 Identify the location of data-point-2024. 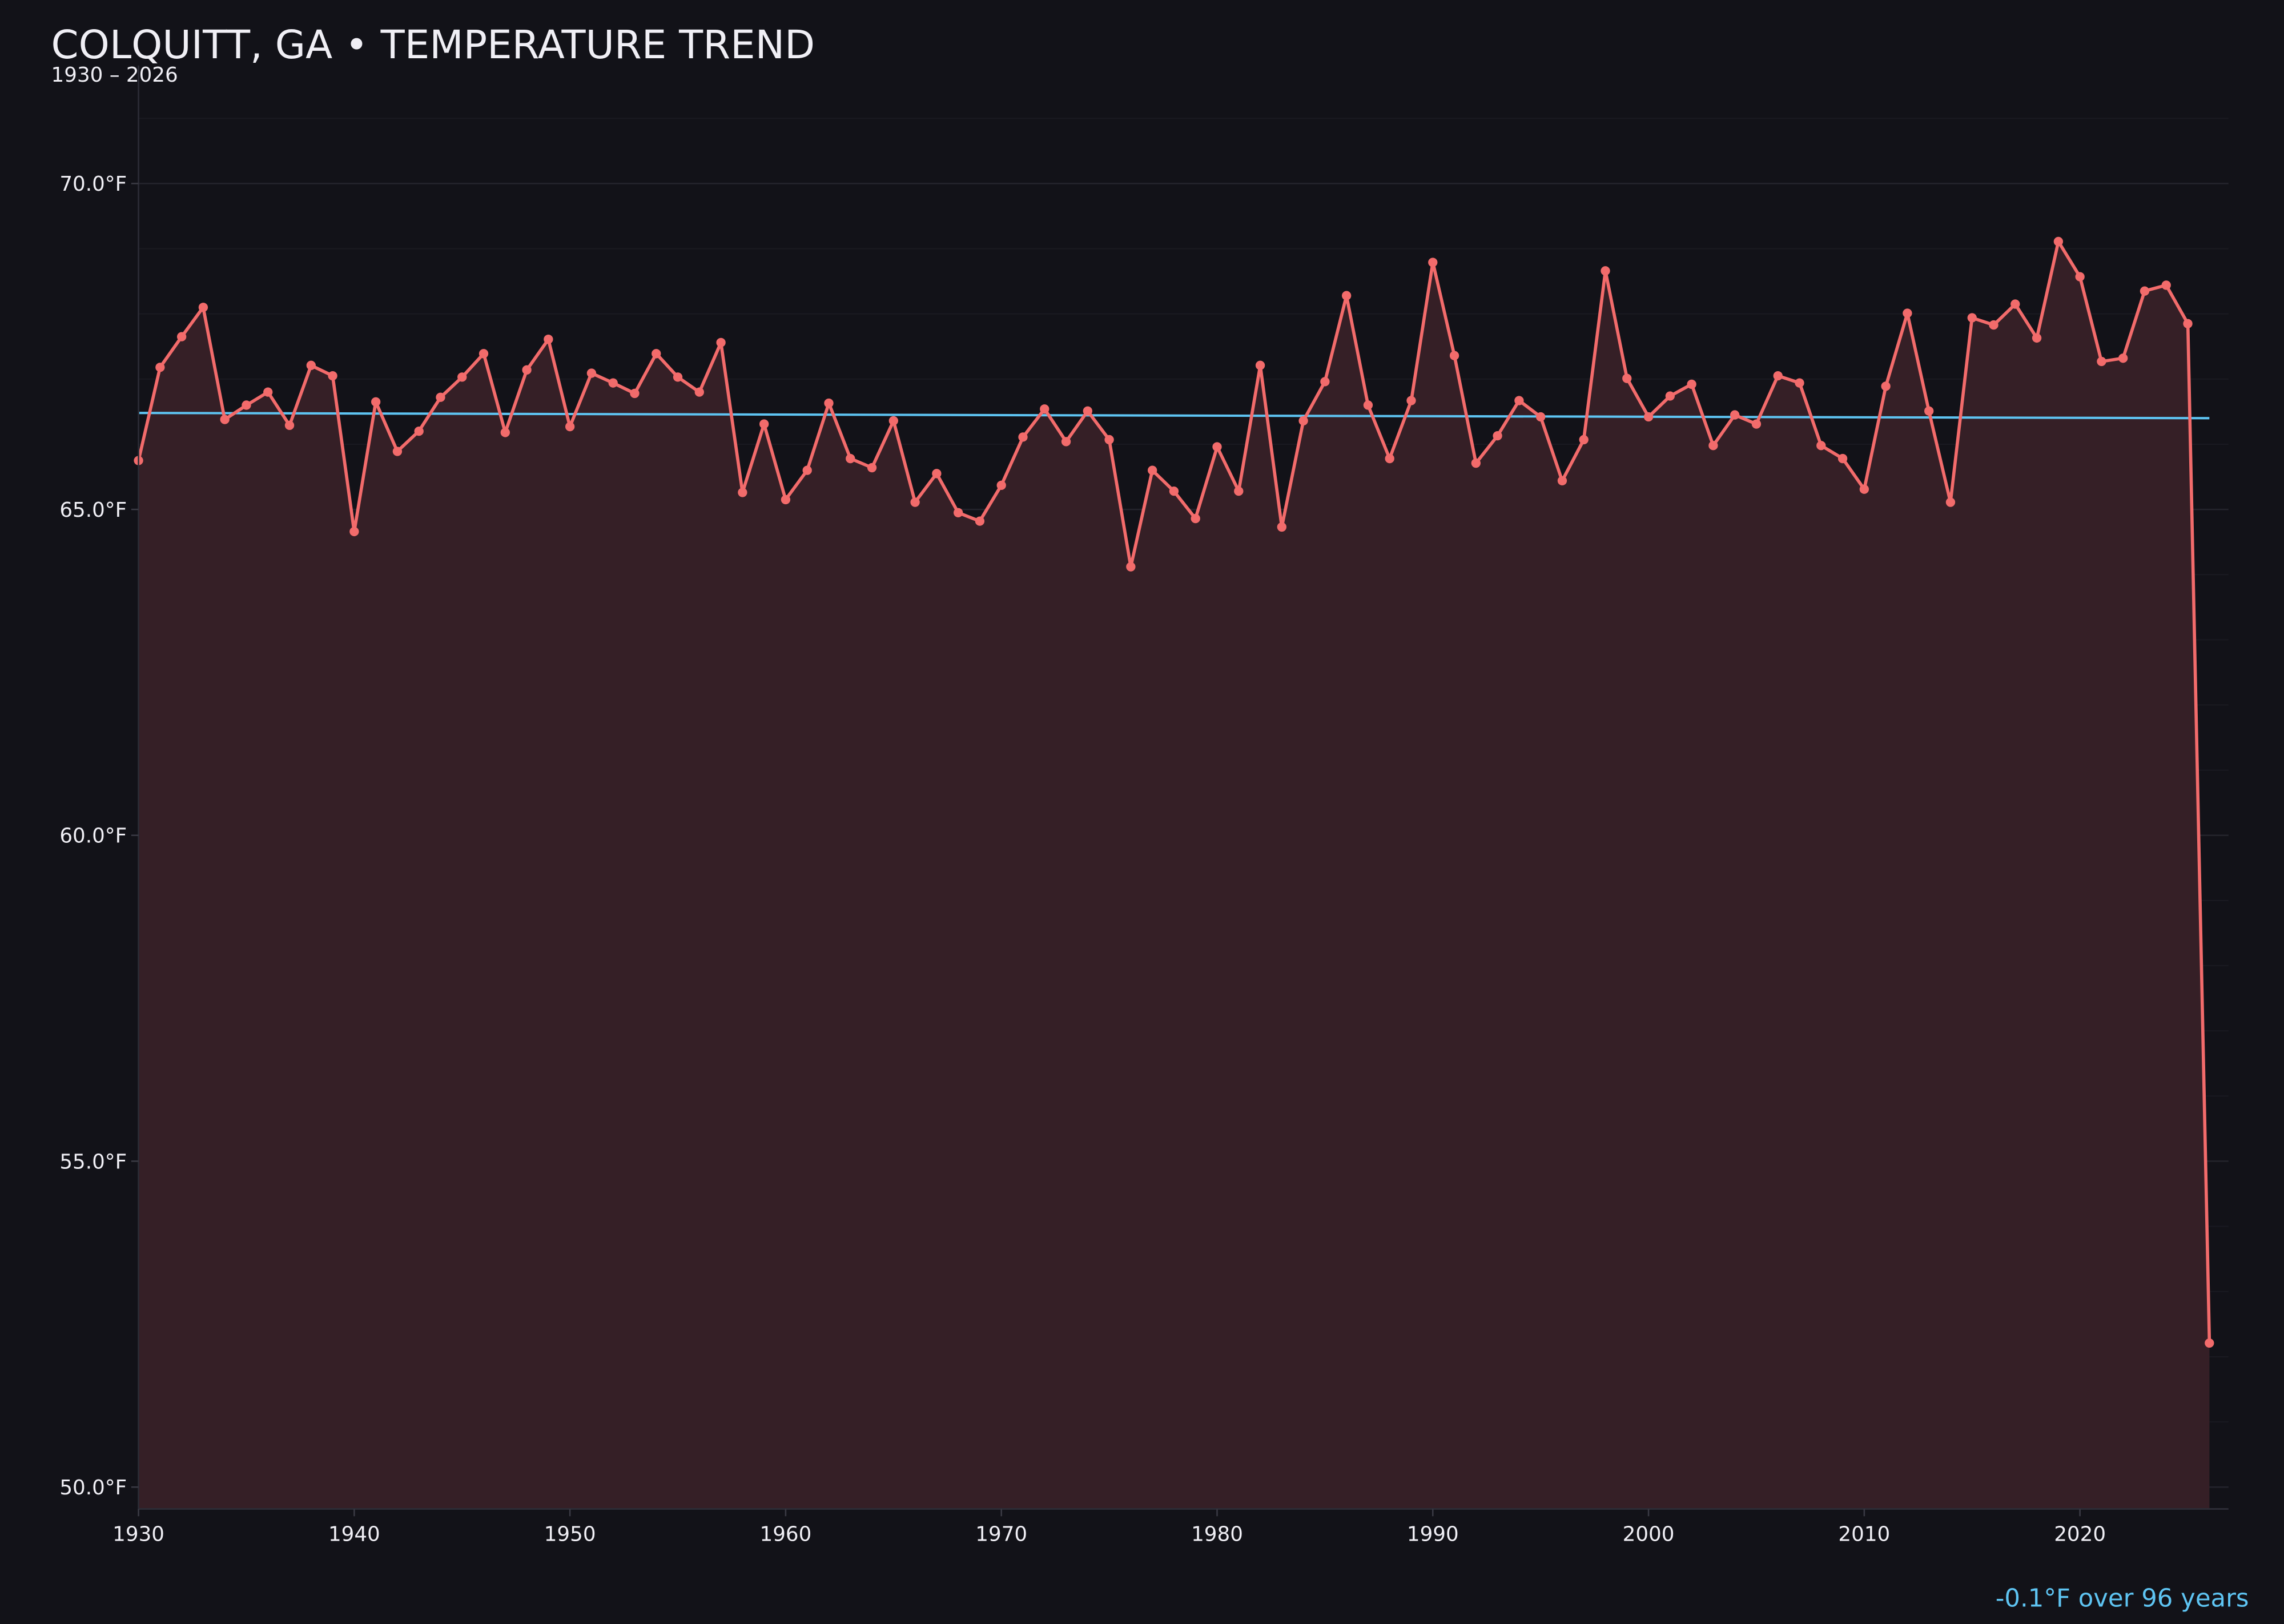
(2166, 285).